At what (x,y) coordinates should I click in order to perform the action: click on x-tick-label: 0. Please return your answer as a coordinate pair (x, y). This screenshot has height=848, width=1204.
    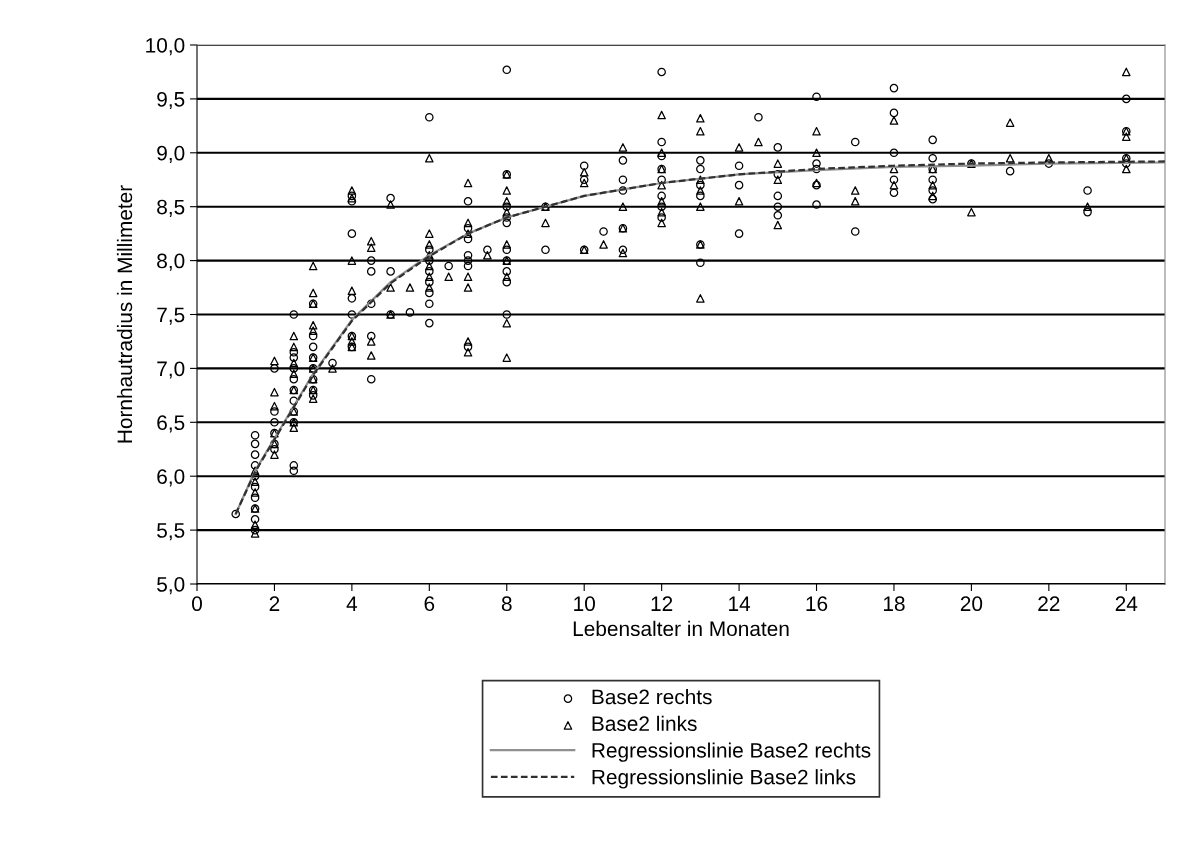
    Looking at the image, I should click on (197, 604).